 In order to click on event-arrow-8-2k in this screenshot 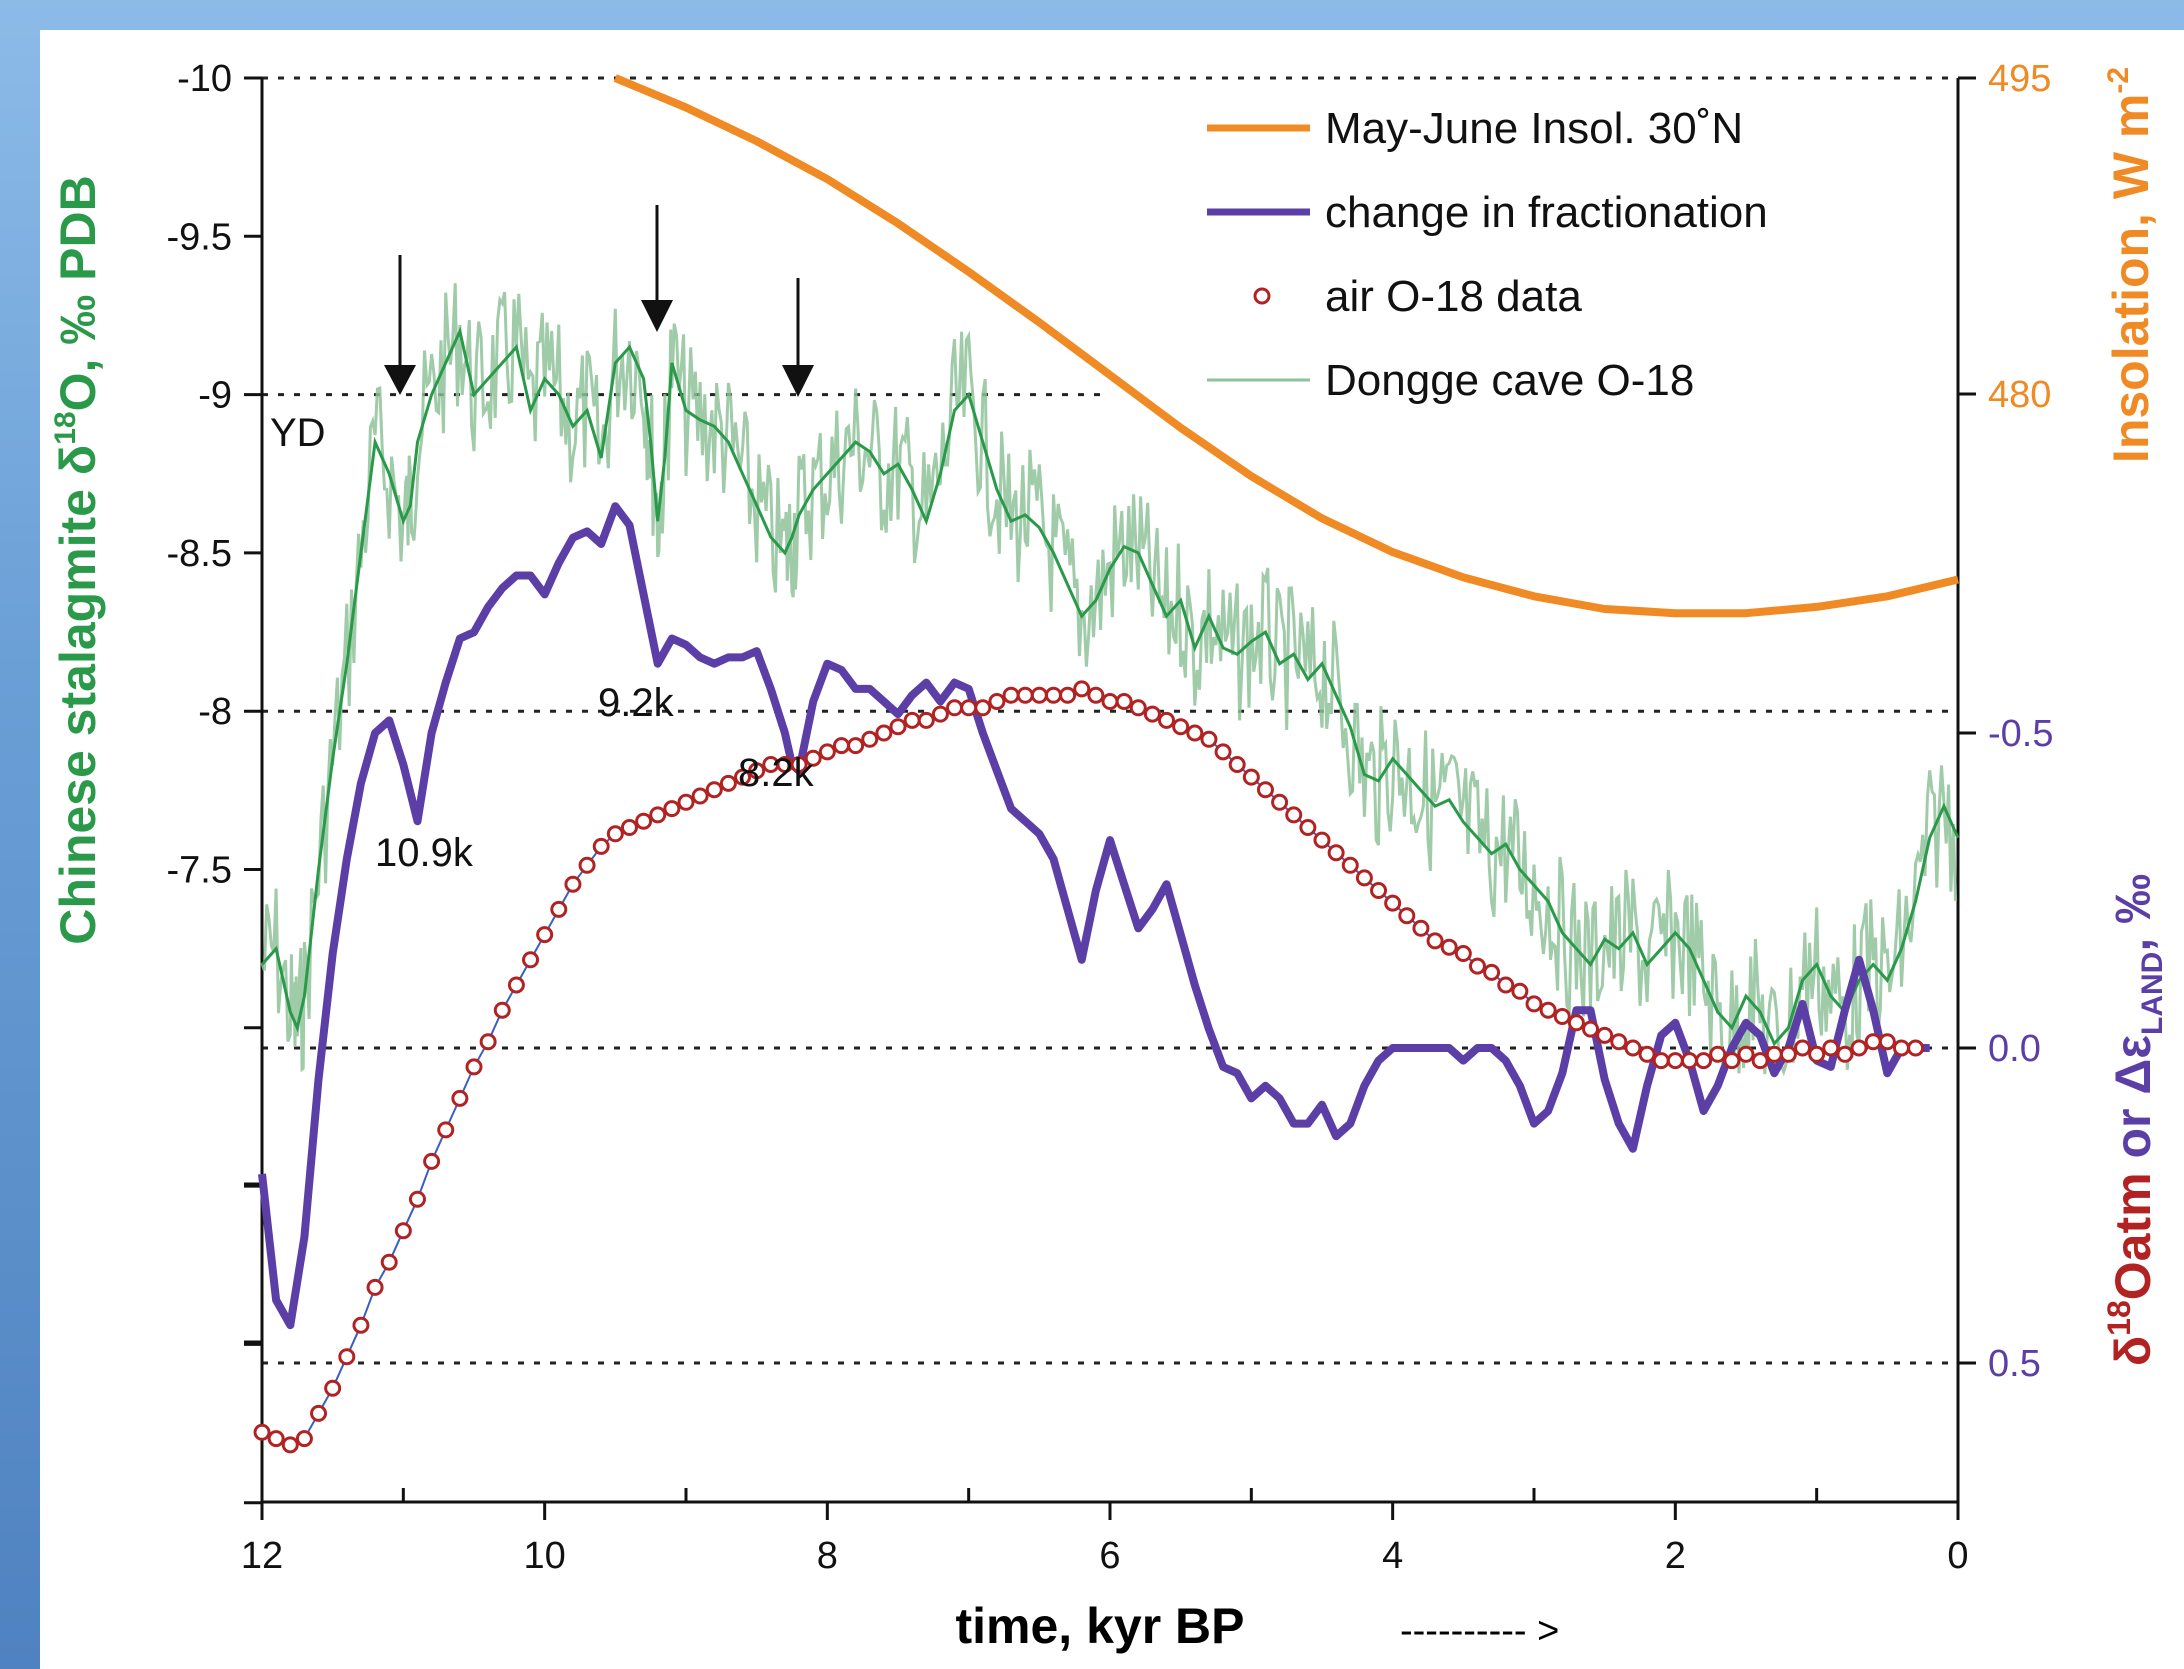, I will do `click(798, 337)`.